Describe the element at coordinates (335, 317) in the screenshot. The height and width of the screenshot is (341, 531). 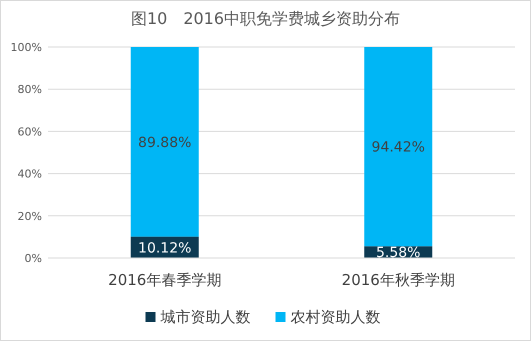
I see `legend-label: 农村资助人数` at that location.